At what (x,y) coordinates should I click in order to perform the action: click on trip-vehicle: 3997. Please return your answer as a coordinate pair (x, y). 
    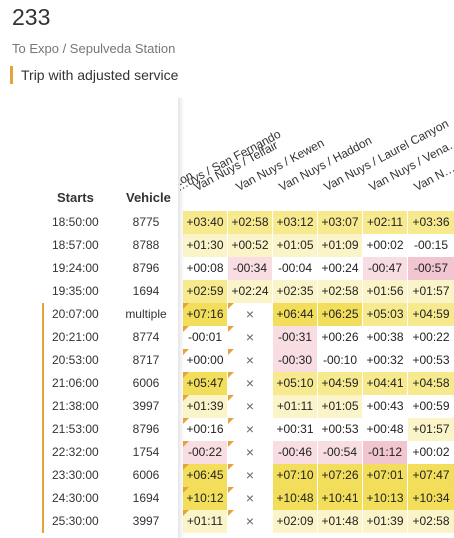
    Looking at the image, I should click on (146, 406).